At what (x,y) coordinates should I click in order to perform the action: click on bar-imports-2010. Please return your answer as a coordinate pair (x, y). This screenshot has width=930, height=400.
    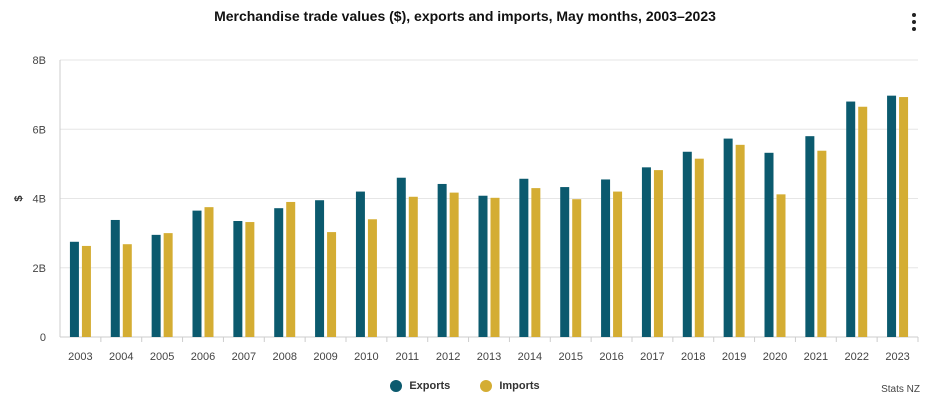
    Looking at the image, I should click on (372, 278).